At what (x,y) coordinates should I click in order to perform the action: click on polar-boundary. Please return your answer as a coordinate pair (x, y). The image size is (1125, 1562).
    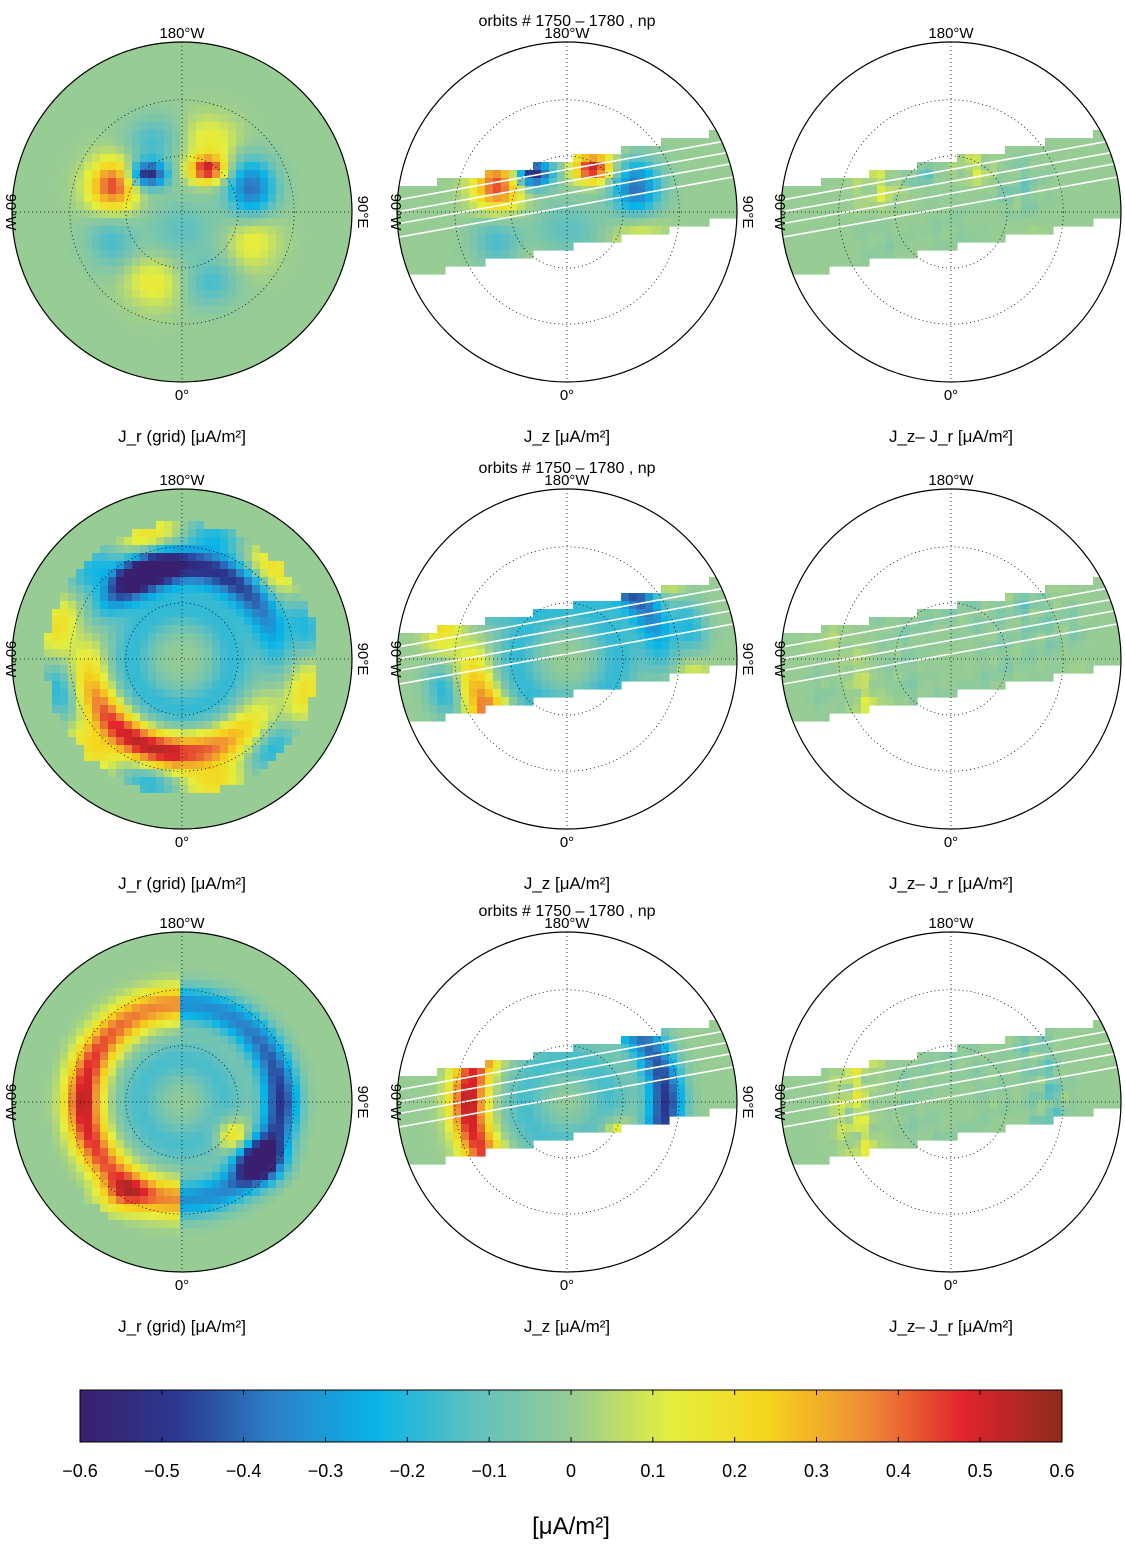
    Looking at the image, I should click on (567, 659).